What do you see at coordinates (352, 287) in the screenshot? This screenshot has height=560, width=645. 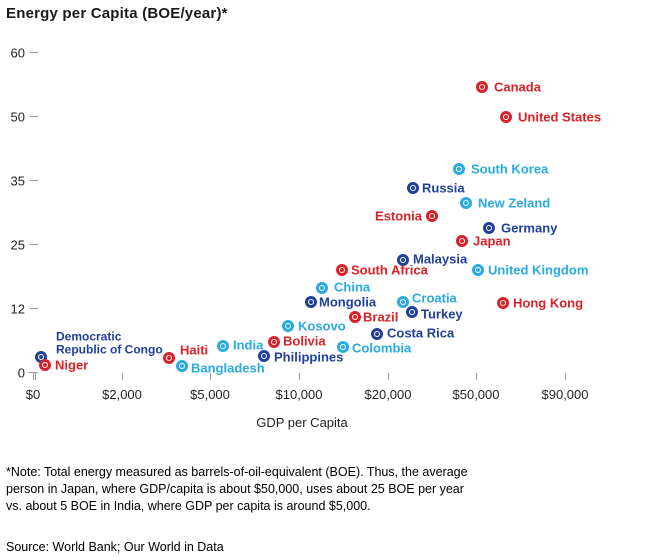 I see `point-label: China` at bounding box center [352, 287].